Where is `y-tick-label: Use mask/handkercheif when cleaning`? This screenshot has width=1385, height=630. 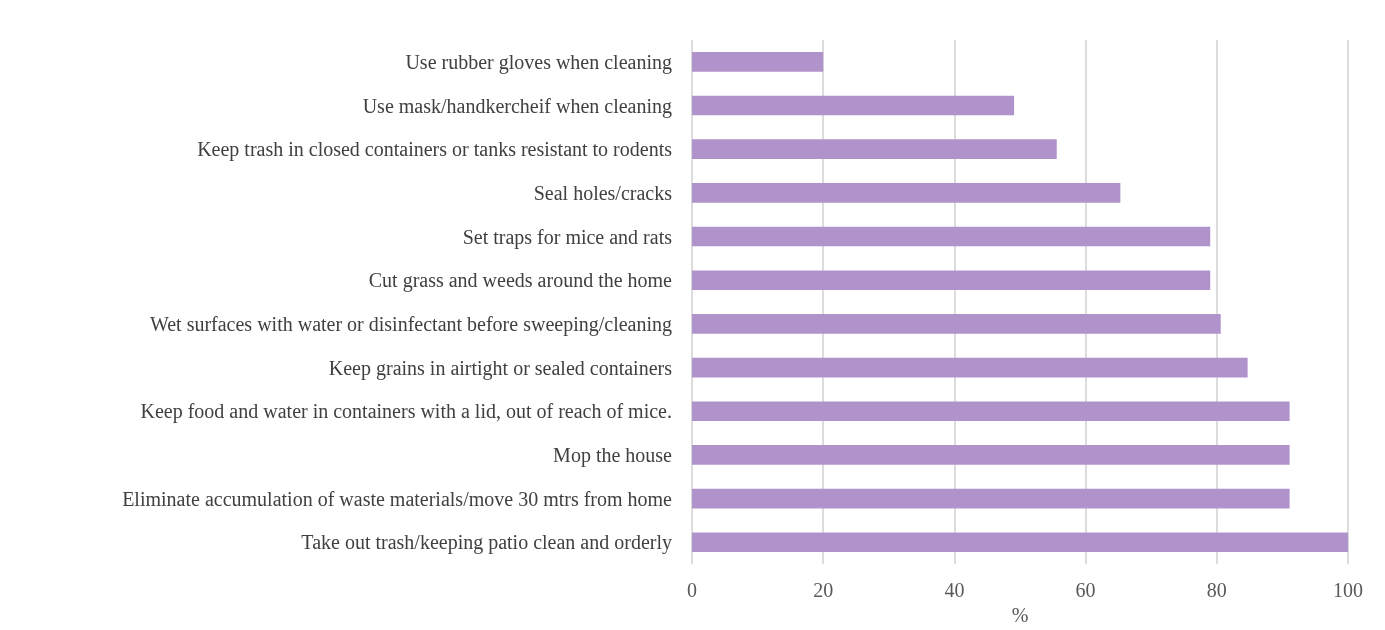
y-tick-label: Use mask/handkercheif when cleaning is located at coordinates (517, 106).